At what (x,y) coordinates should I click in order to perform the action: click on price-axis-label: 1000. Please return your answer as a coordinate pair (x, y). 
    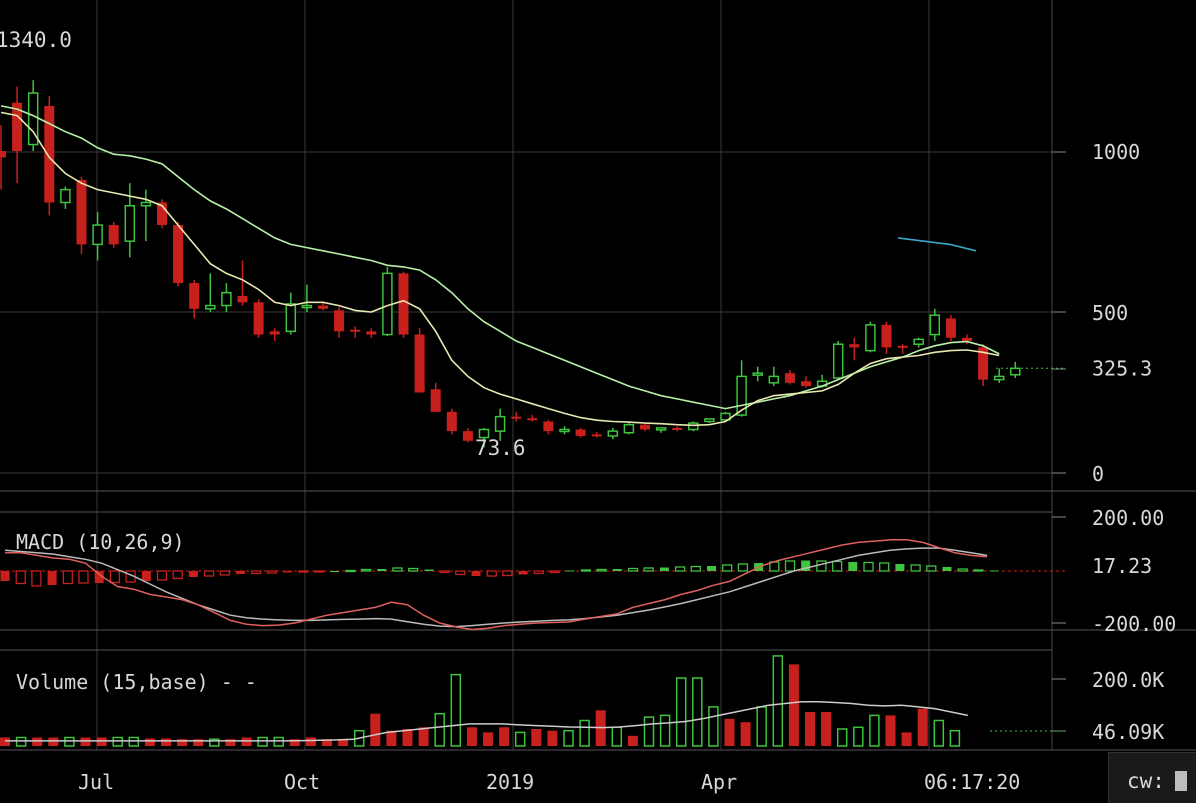
    Looking at the image, I should click on (1116, 152).